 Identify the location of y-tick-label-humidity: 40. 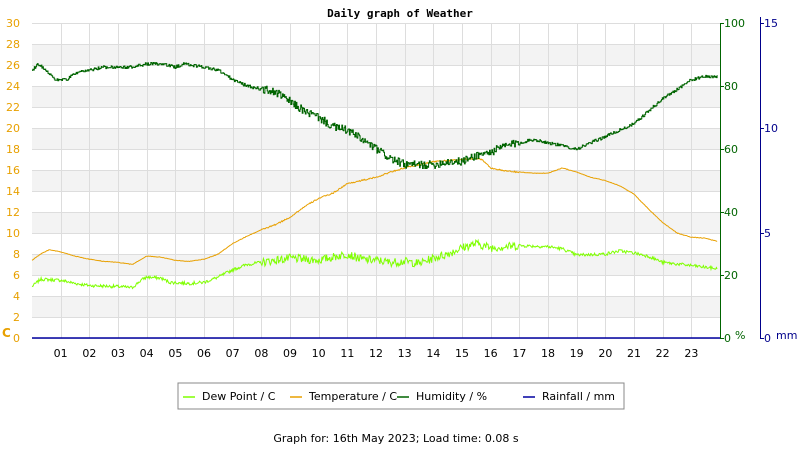
(731, 212).